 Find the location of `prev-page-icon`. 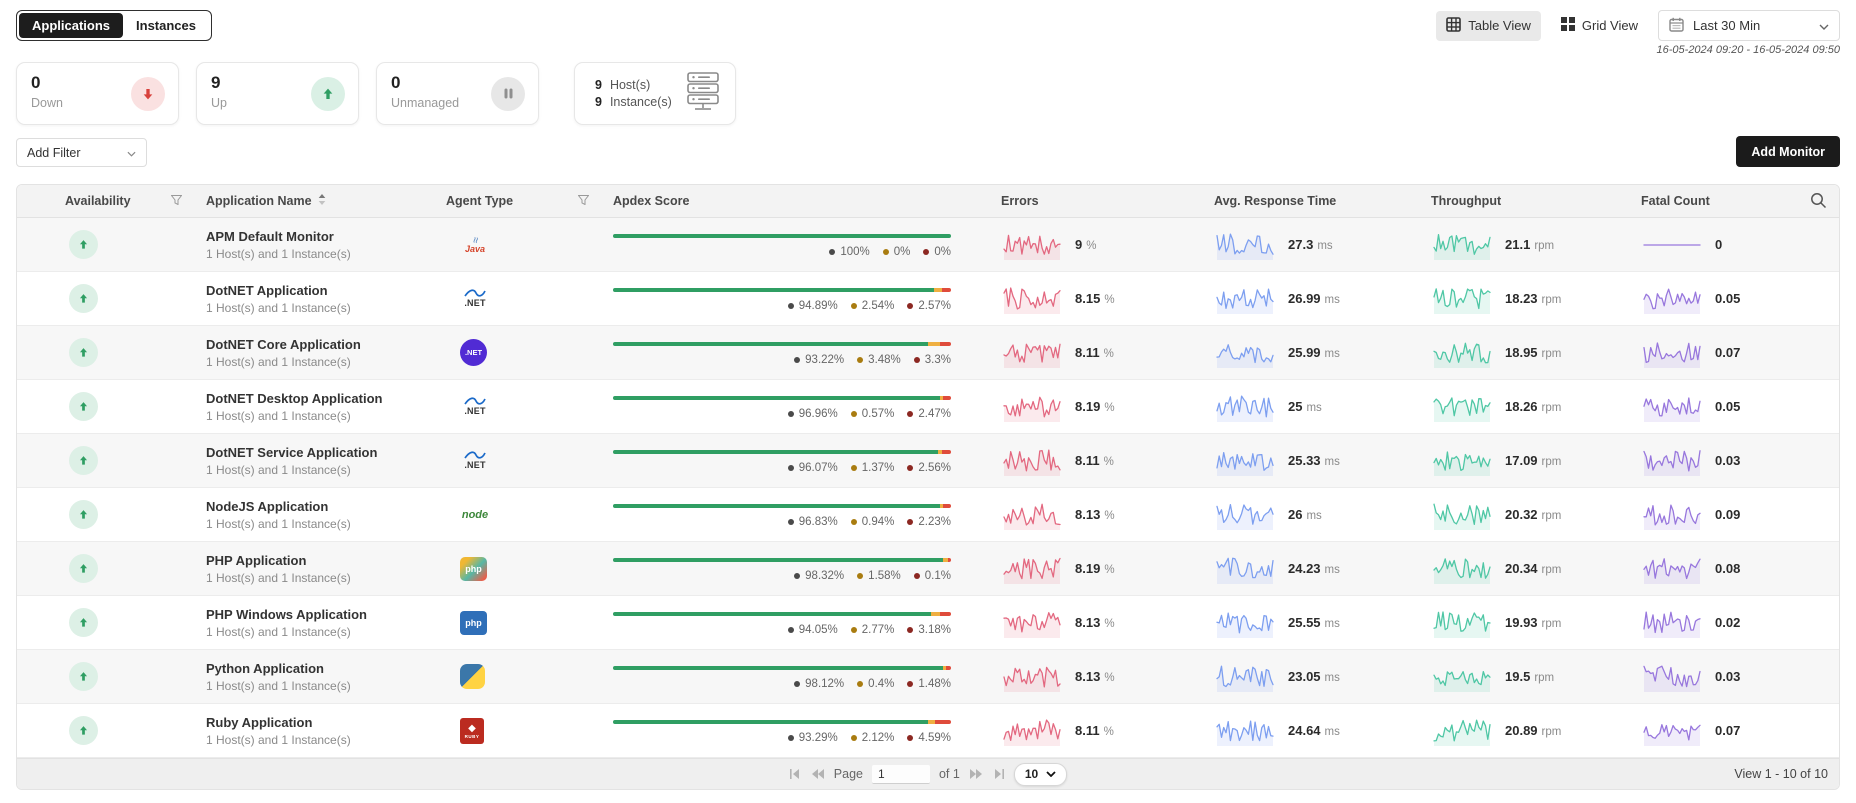

prev-page-icon is located at coordinates (818, 774).